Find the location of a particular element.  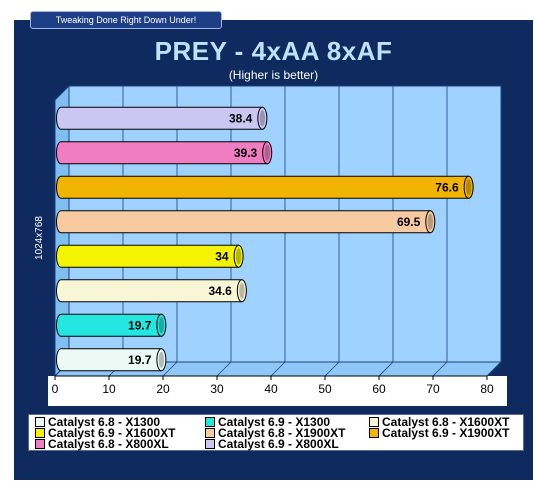

bar-value-label: 69.5 is located at coordinates (409, 222).